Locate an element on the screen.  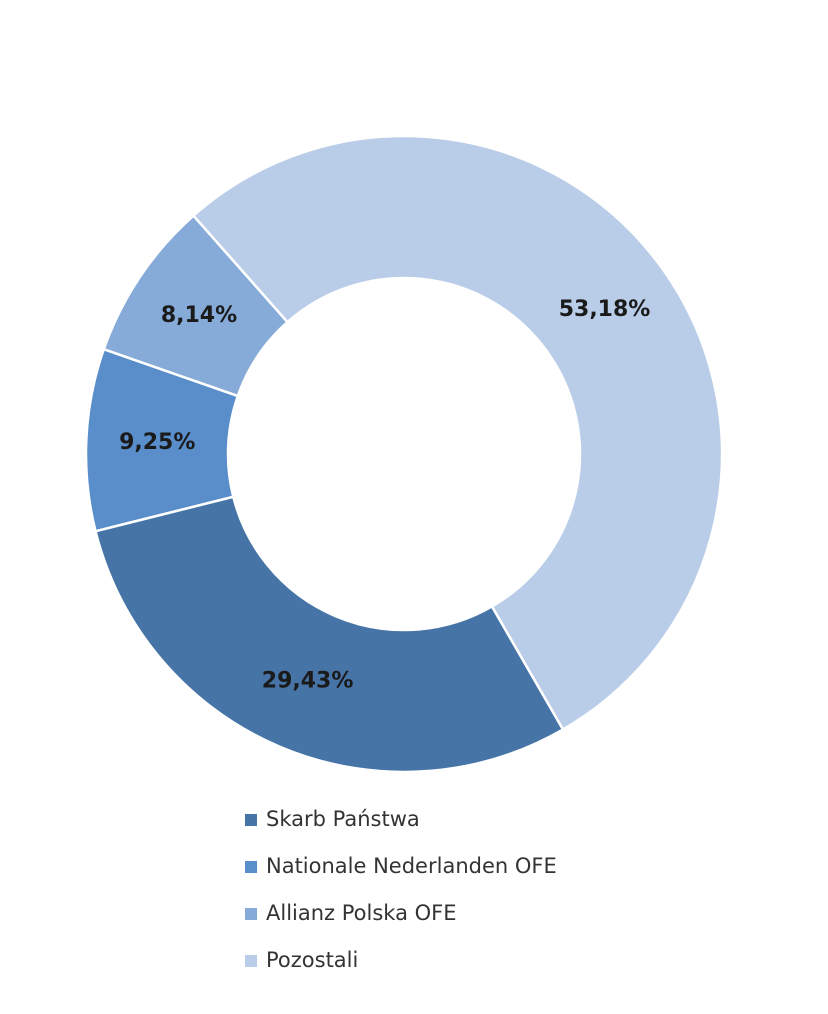
value-label: 8,14% is located at coordinates (199, 315).